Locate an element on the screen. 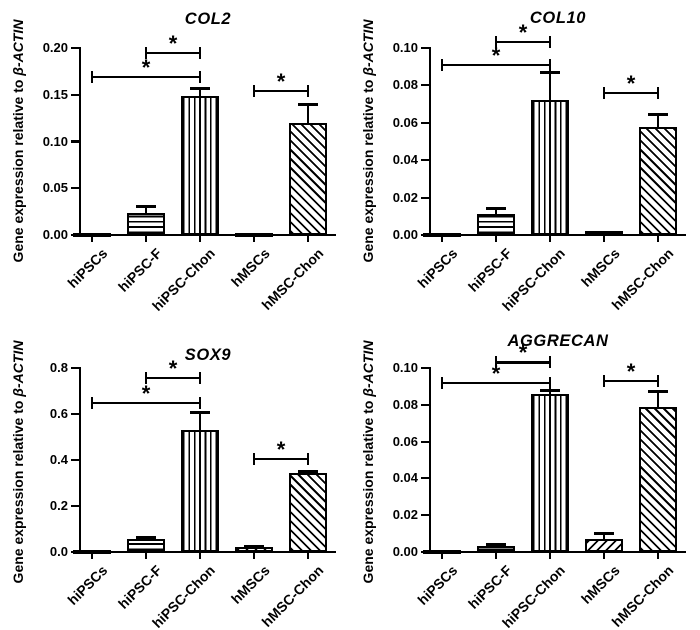  bar-hipsc-f is located at coordinates (496, 224).